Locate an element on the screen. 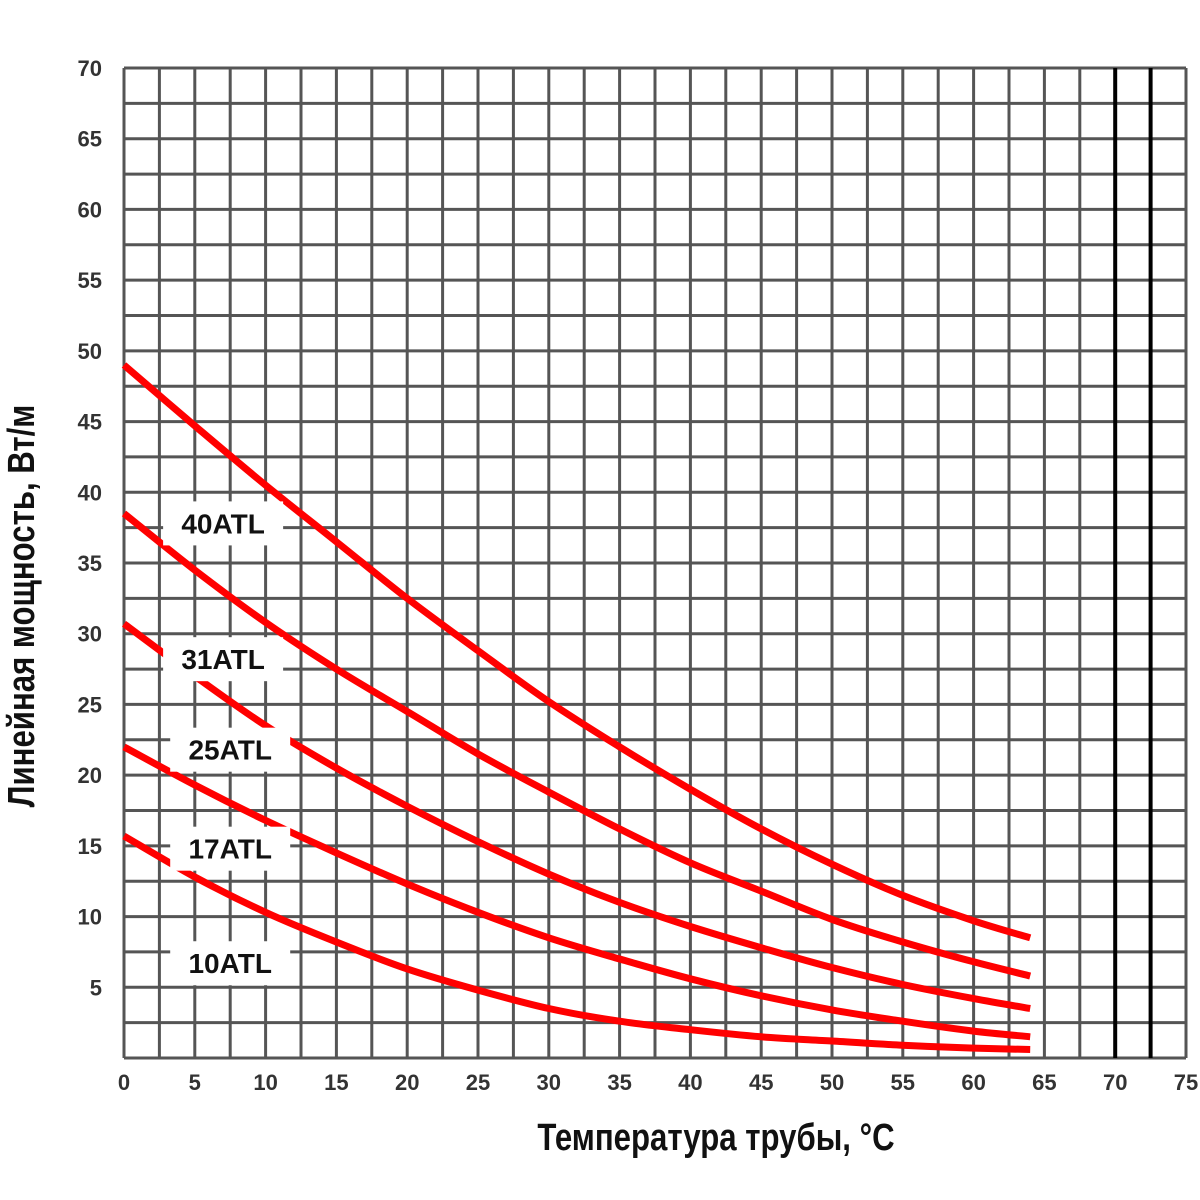 The width and height of the screenshot is (1200, 1200). series-label-text: 10ATL is located at coordinates (230, 963).